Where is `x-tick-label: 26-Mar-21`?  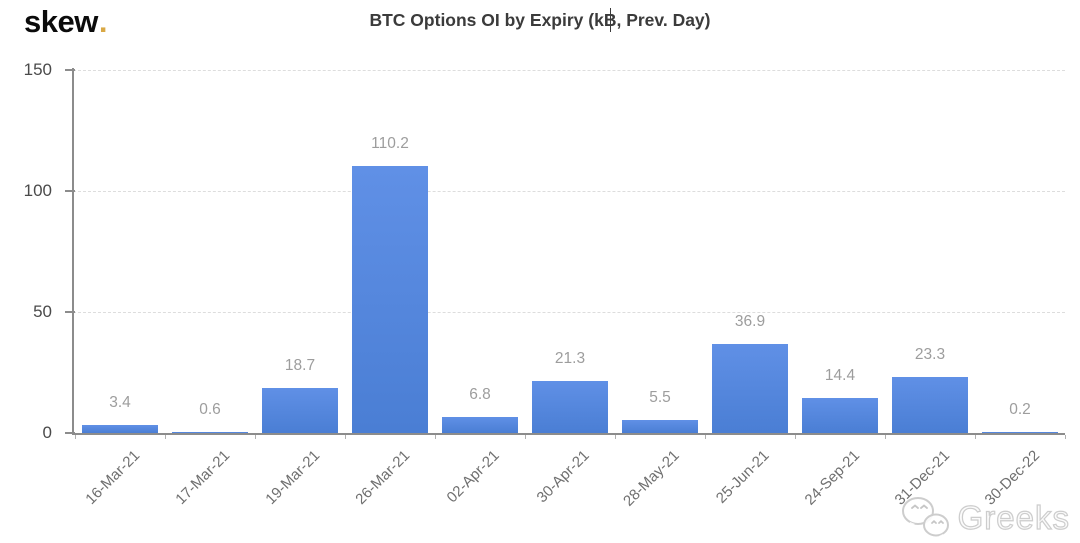
x-tick-label: 26-Mar-21 is located at coordinates (383, 477).